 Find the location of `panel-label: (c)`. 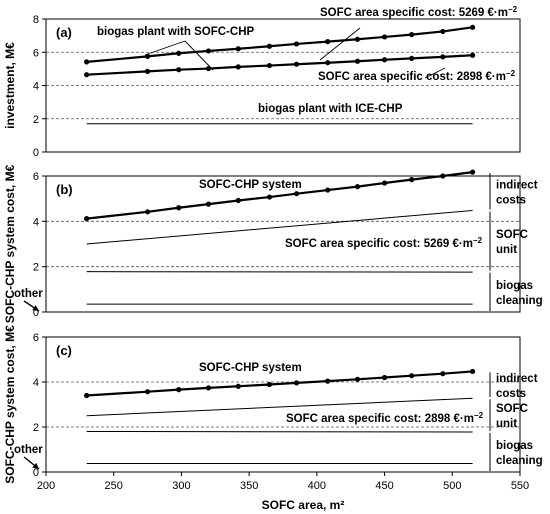

panel-label: (c) is located at coordinates (64, 350).